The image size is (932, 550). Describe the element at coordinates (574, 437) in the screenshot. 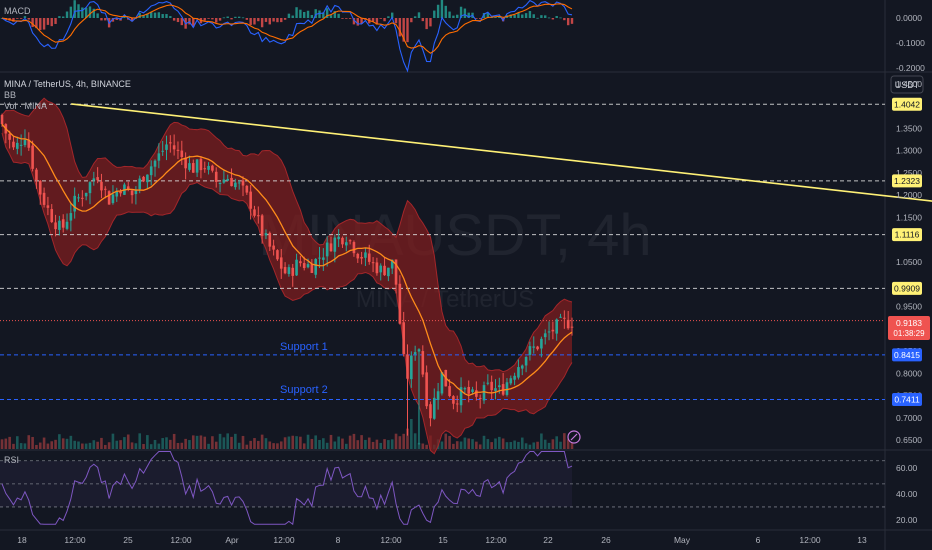

I see `replay-icon` at that location.